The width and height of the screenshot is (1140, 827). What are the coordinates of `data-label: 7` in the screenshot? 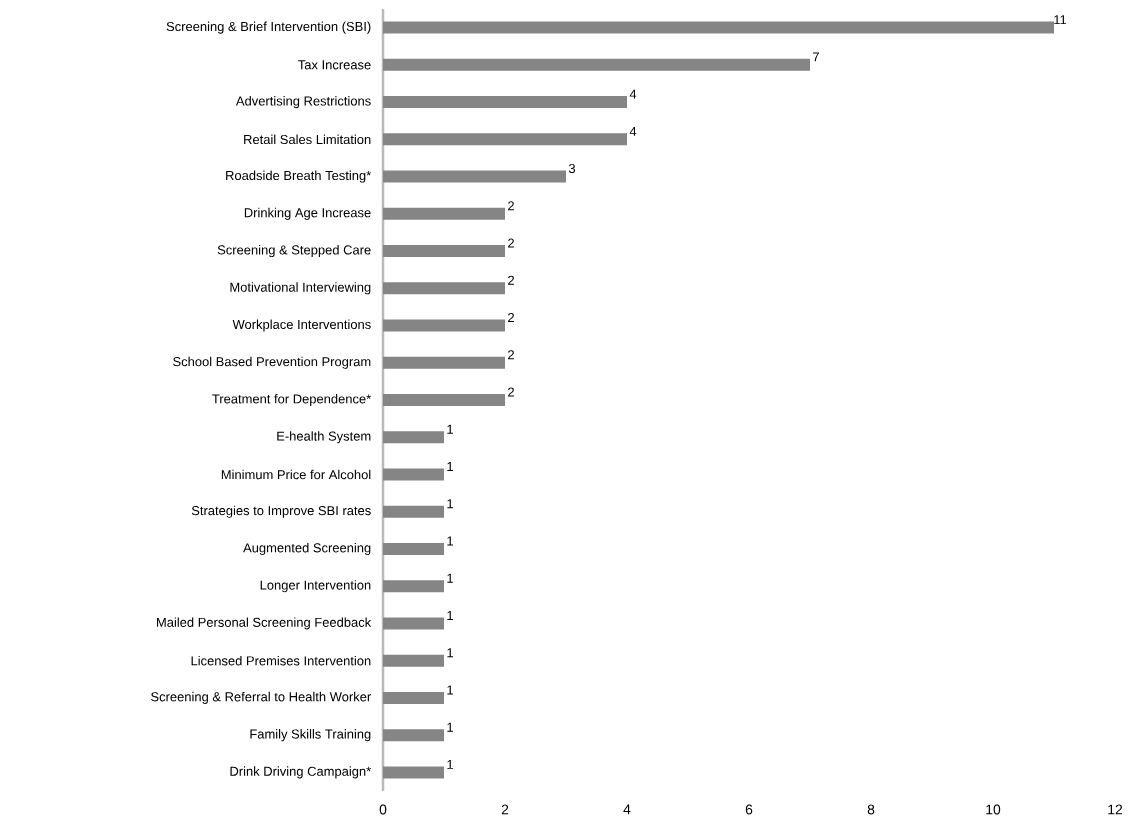 It's located at (816, 57).